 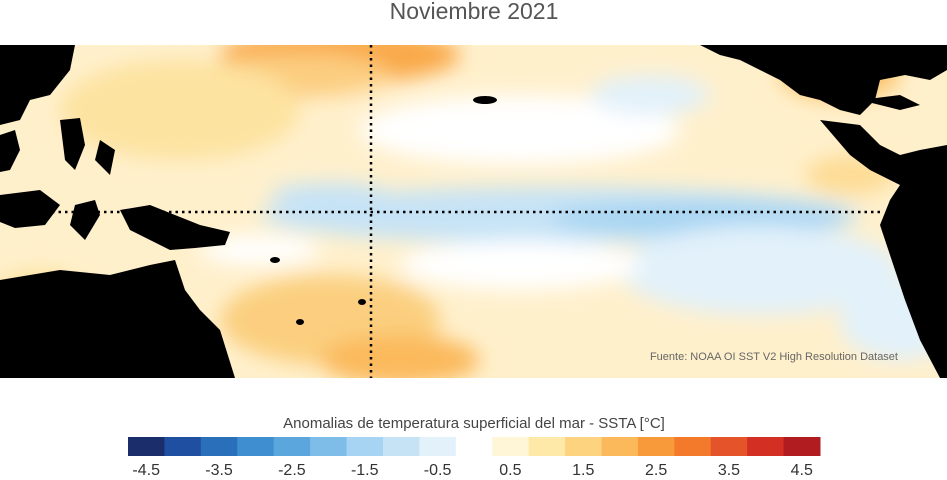 I want to click on colorbar-tick-label: 0.5, so click(x=510, y=470).